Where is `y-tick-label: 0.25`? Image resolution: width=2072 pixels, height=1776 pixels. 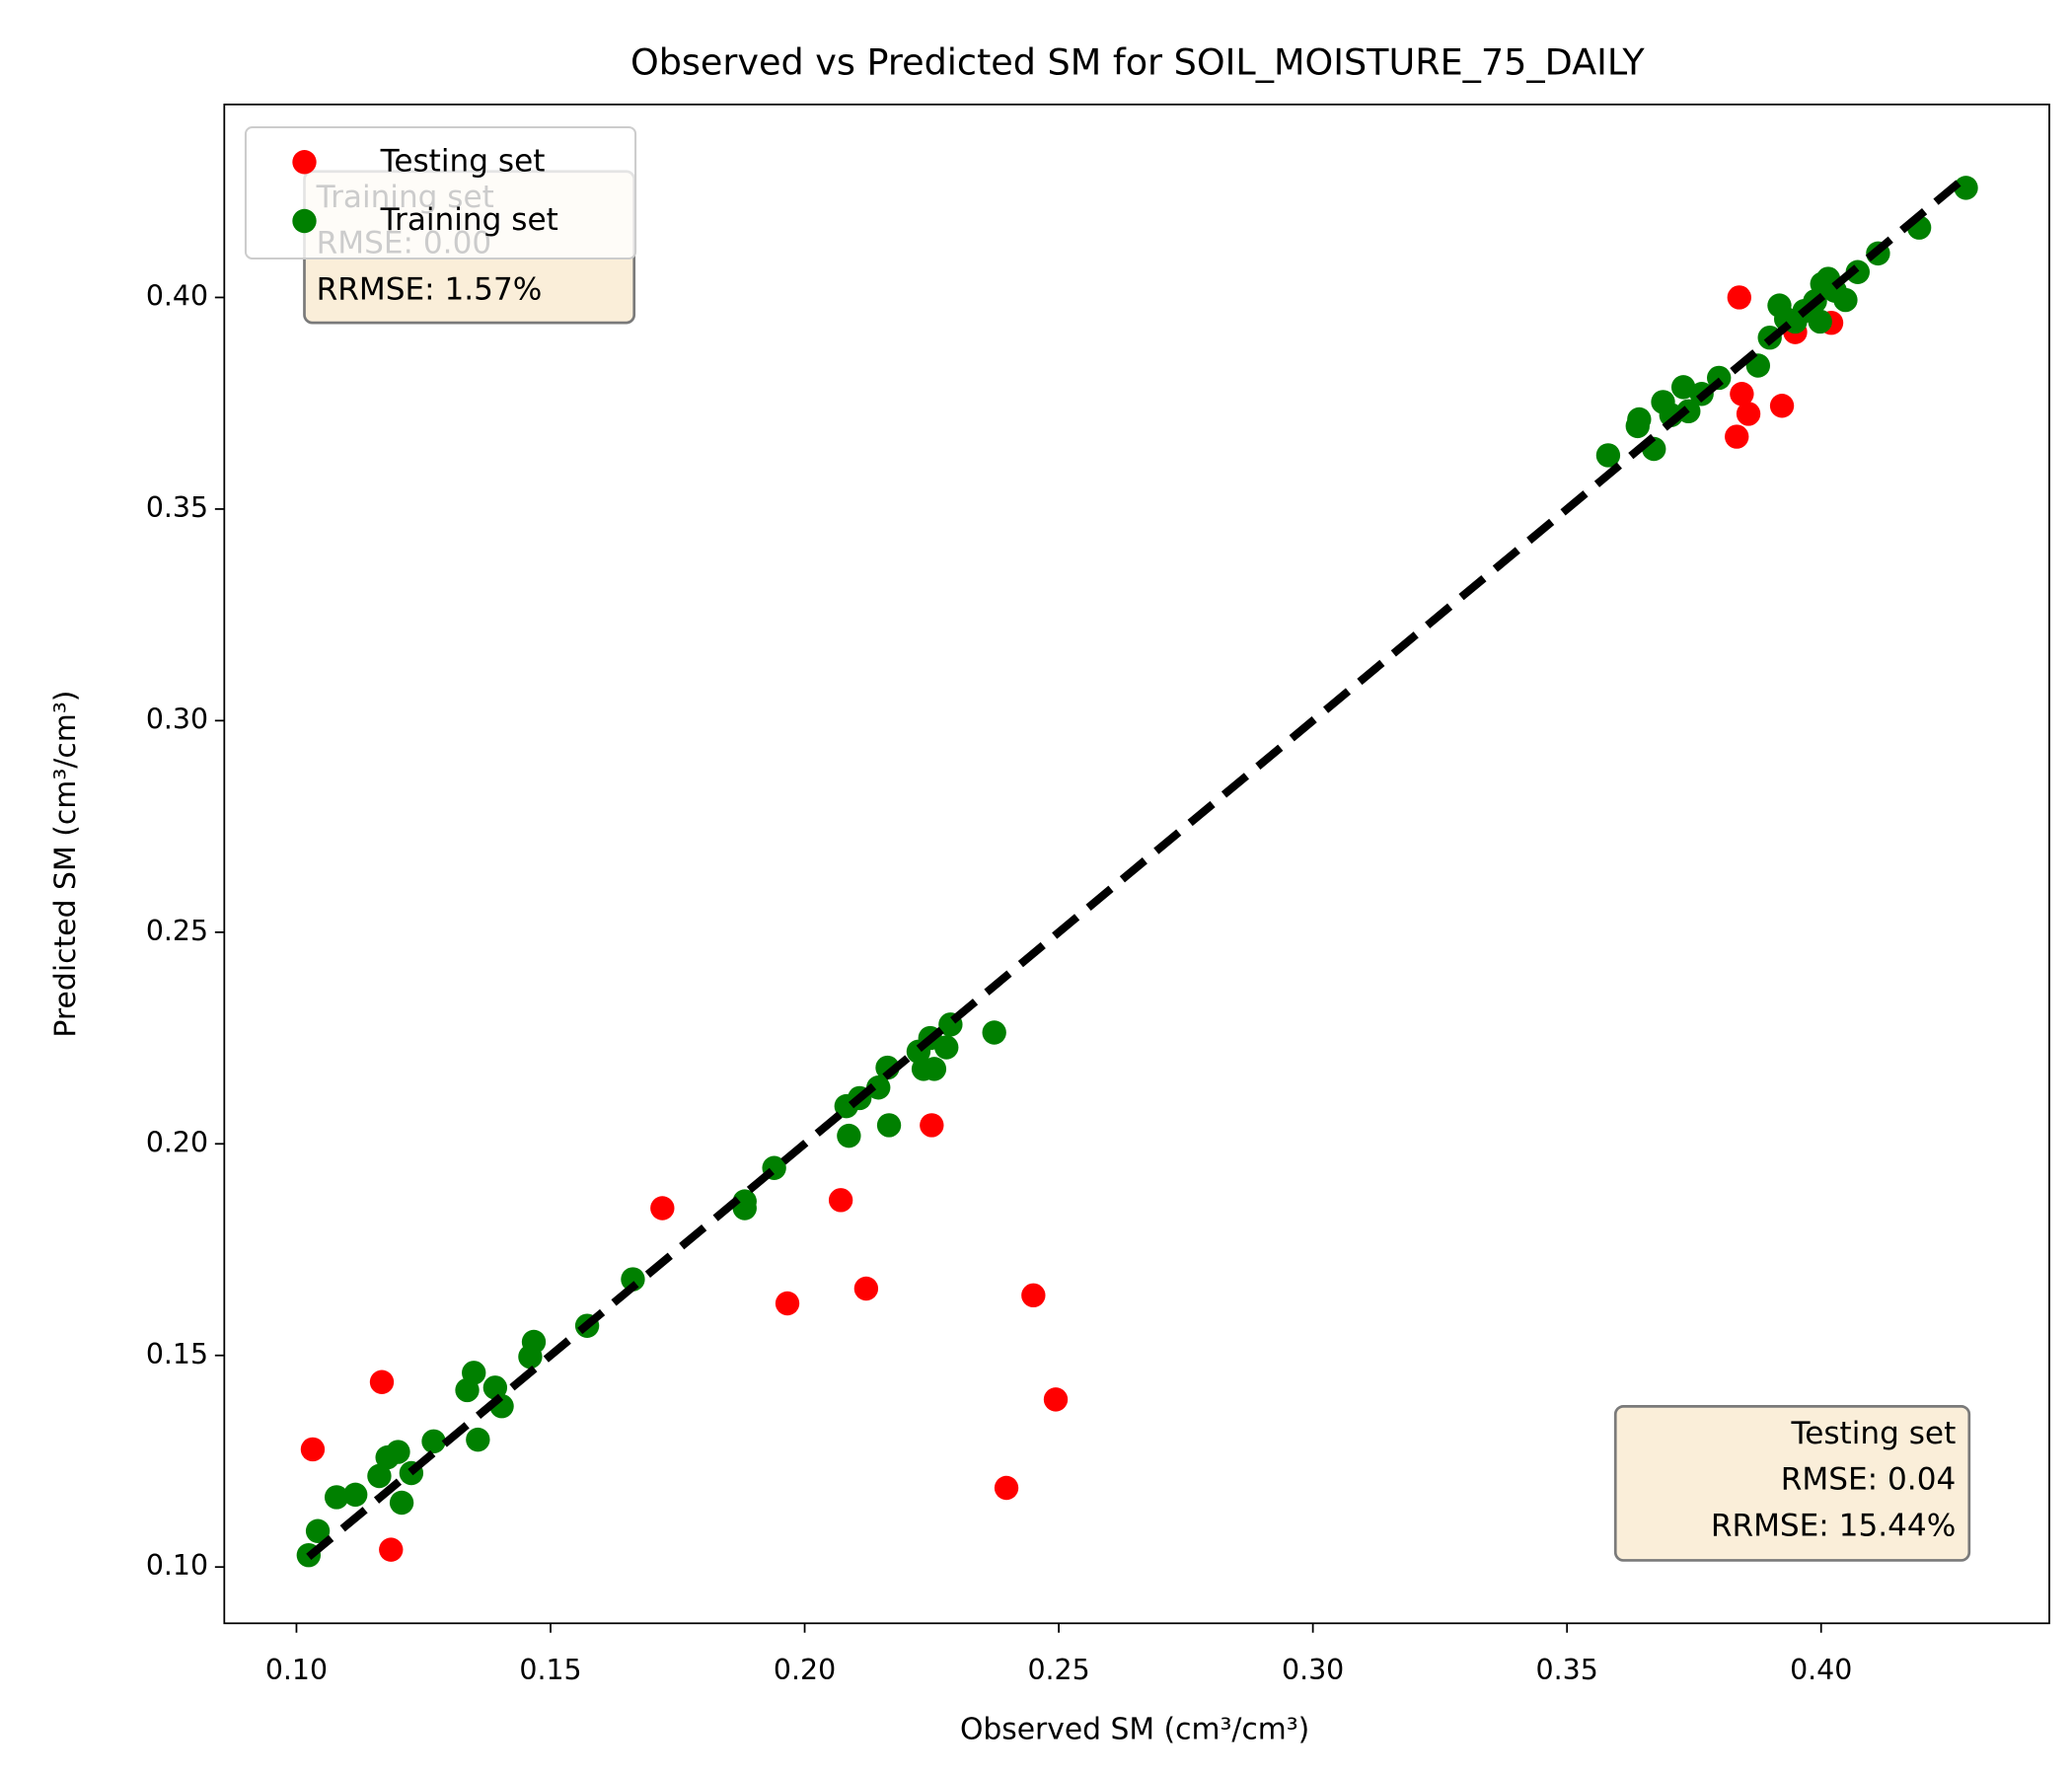 y-tick-label: 0.25 is located at coordinates (177, 931).